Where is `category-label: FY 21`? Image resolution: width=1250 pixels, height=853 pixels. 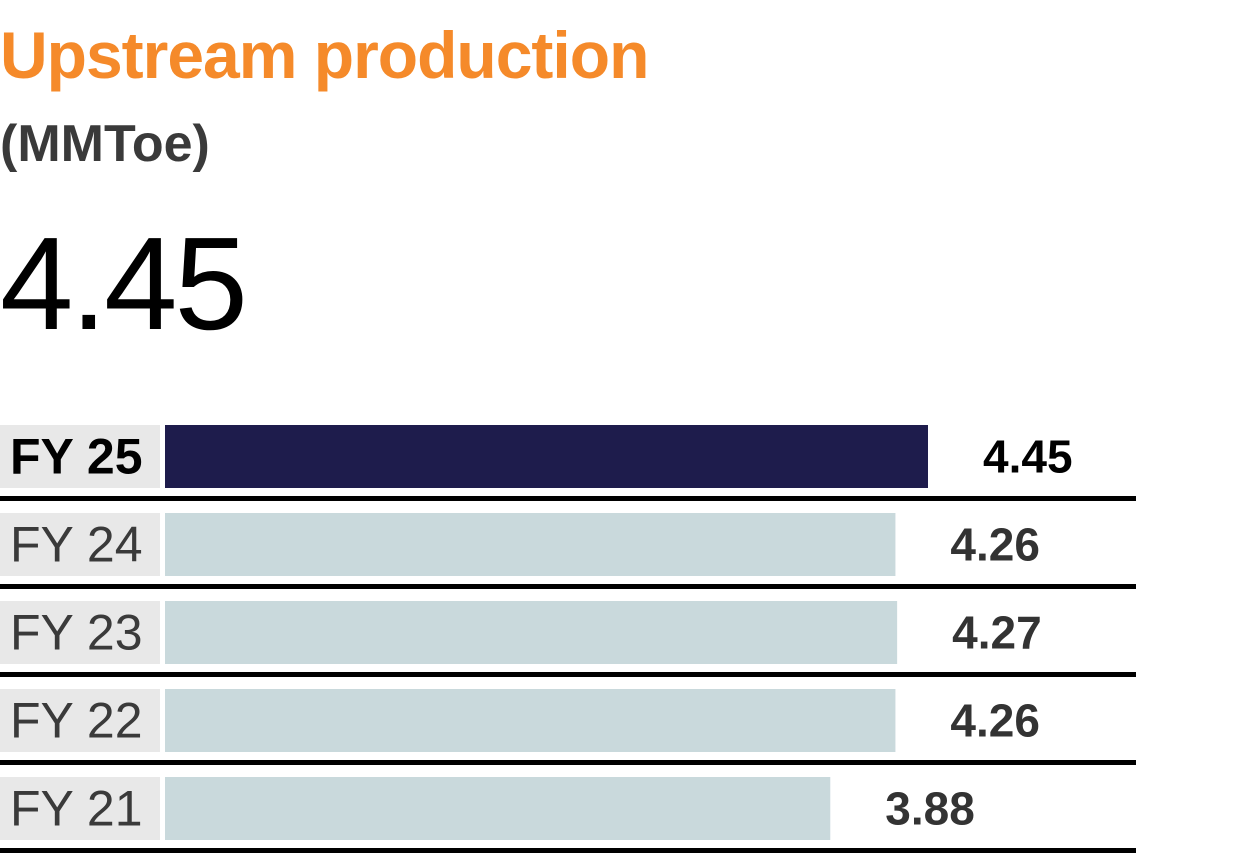
category-label: FY 21 is located at coordinates (76, 809).